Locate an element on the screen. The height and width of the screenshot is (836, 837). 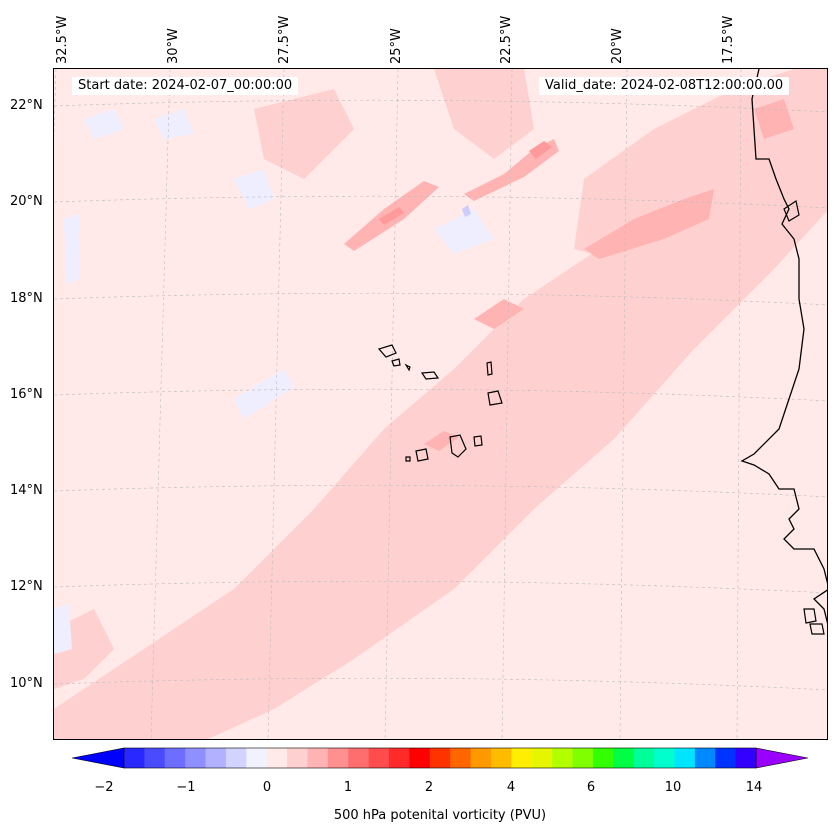
longitude-label: 17.5°W is located at coordinates (728, 39).